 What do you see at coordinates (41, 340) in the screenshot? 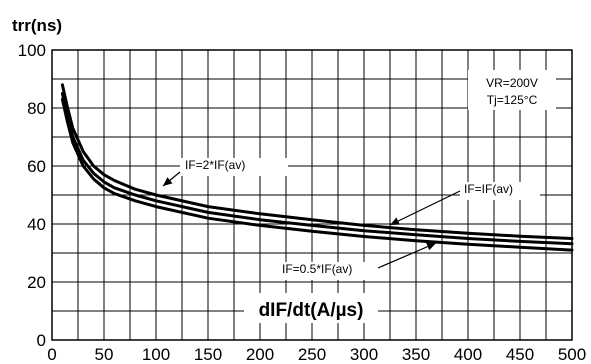
I see `y-tick-label: 0` at bounding box center [41, 340].